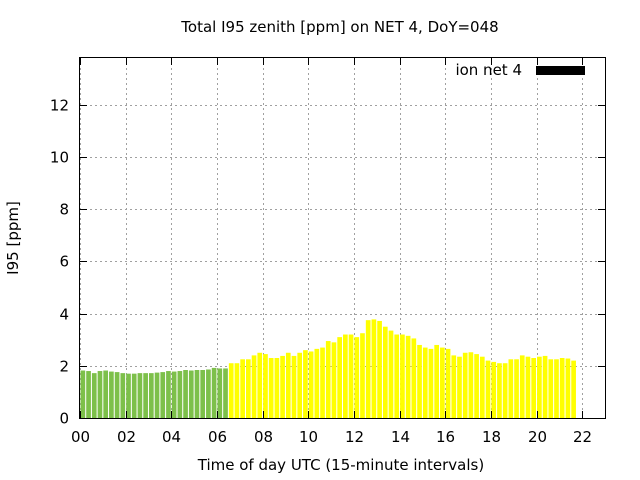  What do you see at coordinates (59, 106) in the screenshot?
I see `y-tick-label: 12` at bounding box center [59, 106].